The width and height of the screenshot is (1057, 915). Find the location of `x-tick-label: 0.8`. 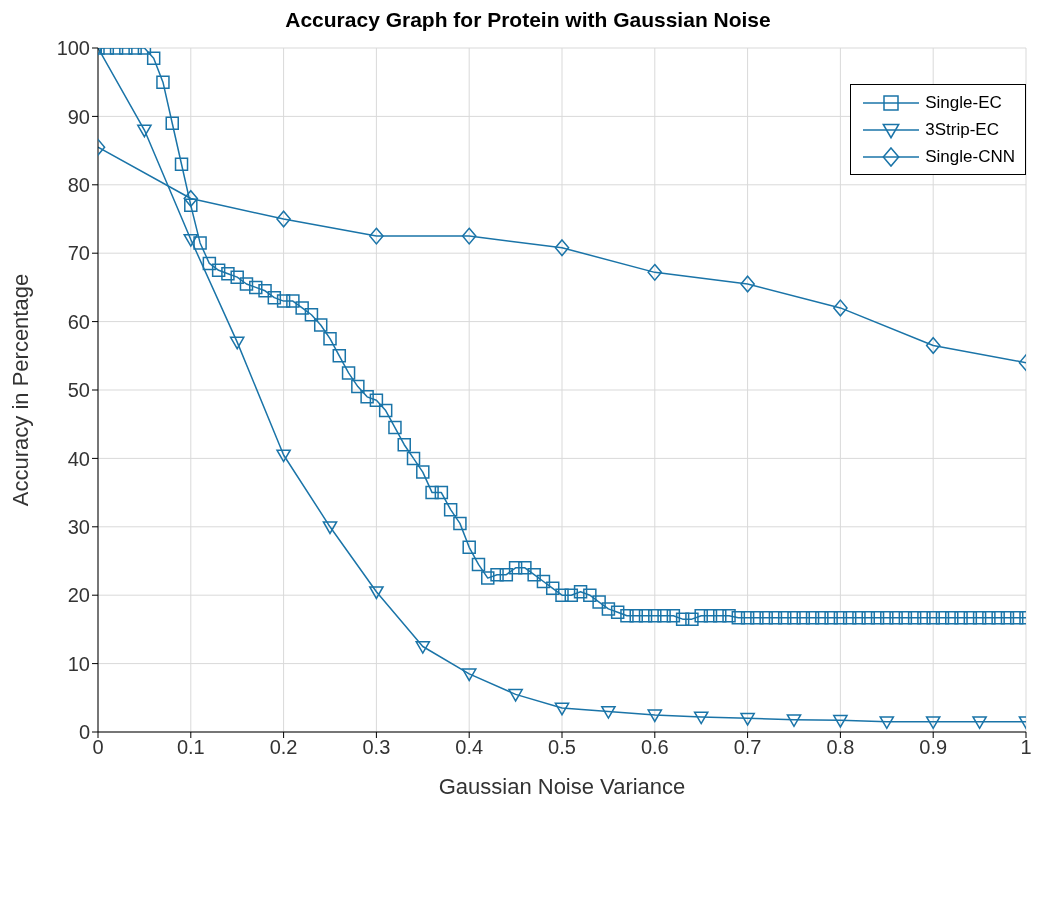

x-tick-label: 0.8 is located at coordinates (840, 747).